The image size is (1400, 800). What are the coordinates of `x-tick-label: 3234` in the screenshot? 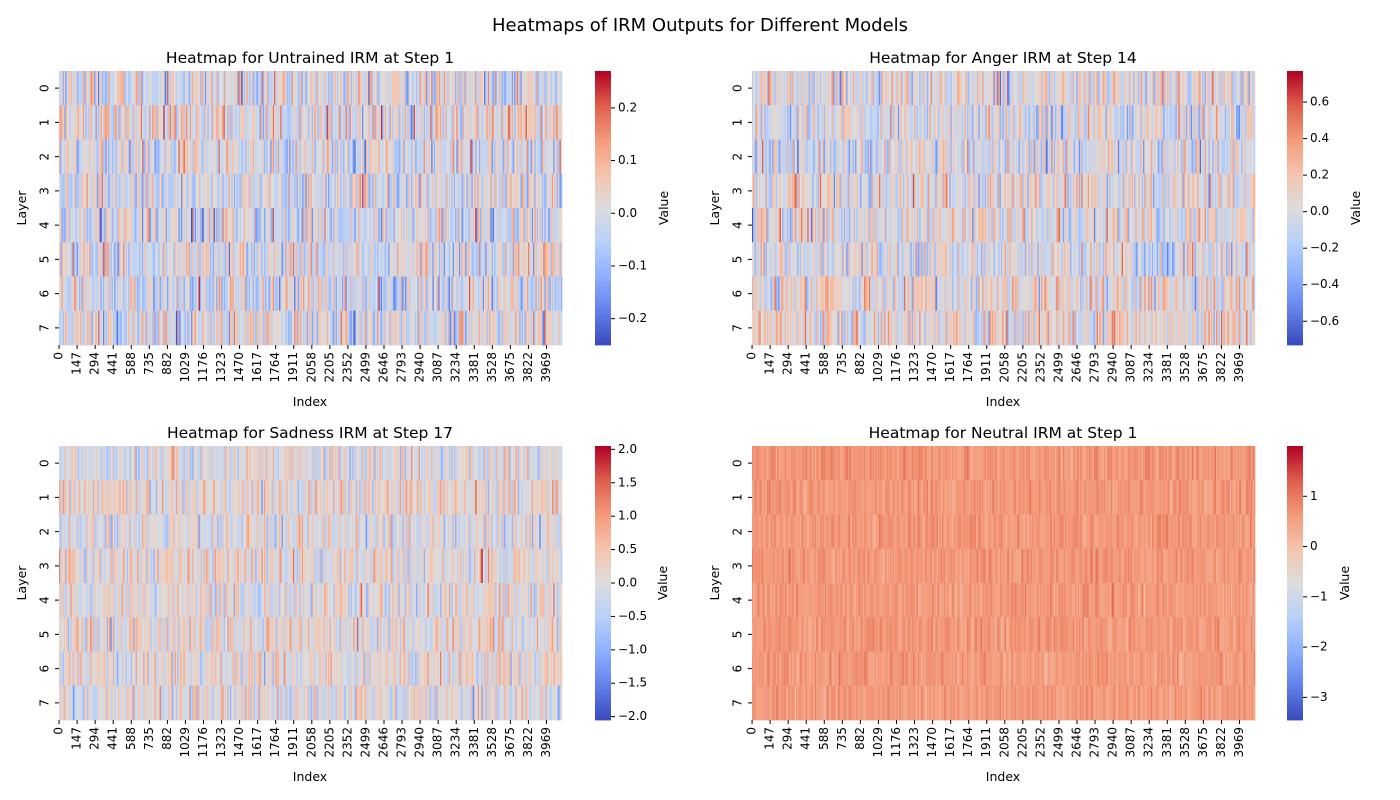 It's located at (456, 367).